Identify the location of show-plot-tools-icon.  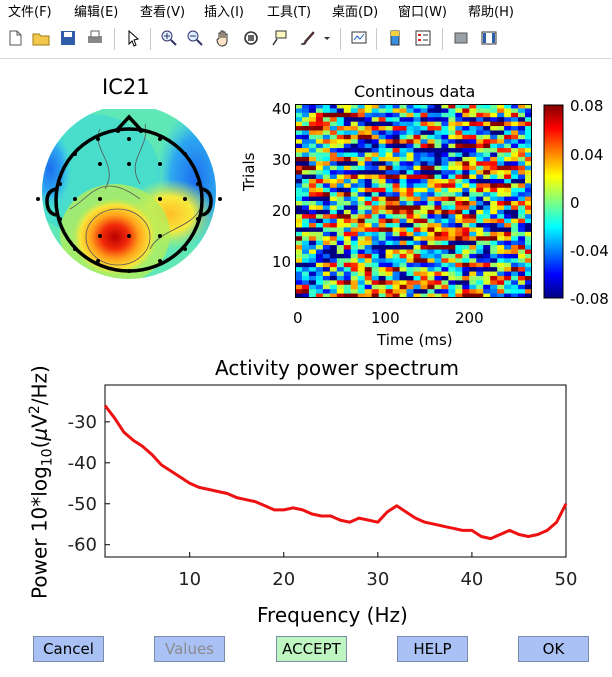
(489, 38).